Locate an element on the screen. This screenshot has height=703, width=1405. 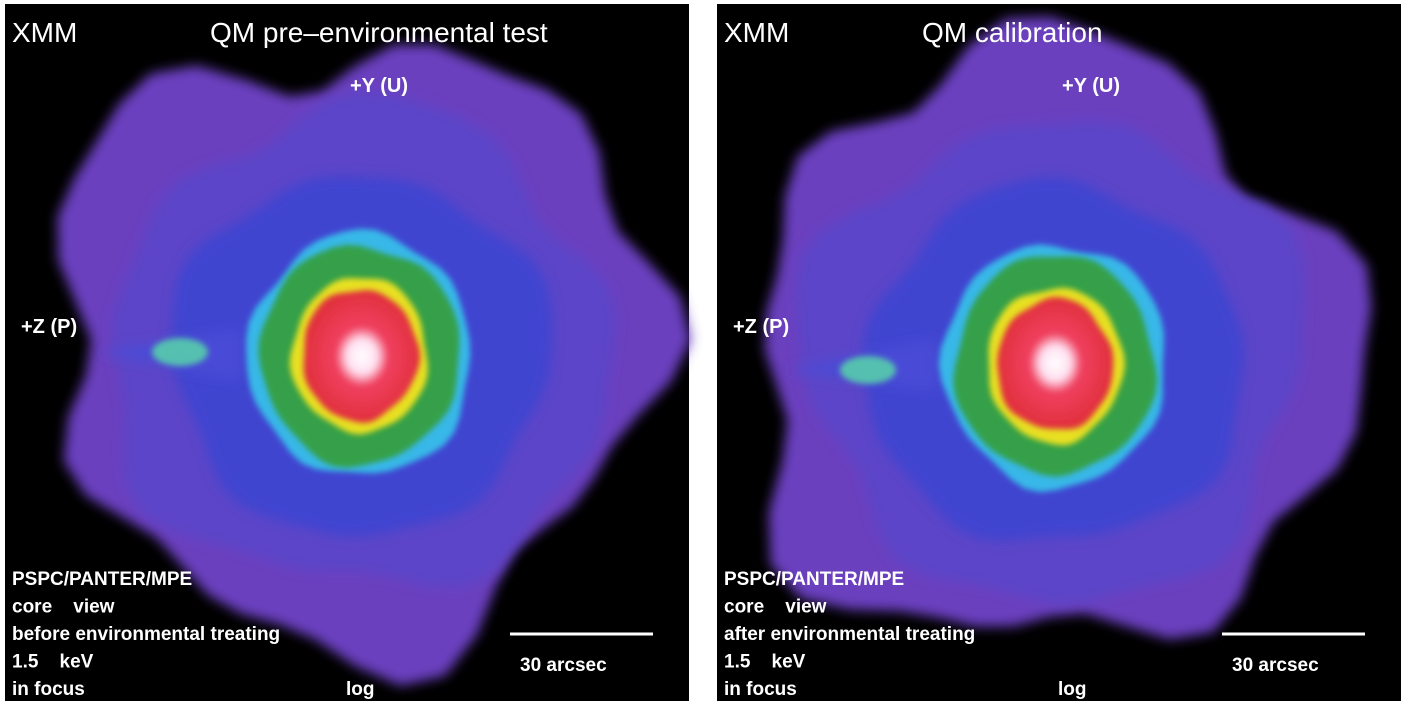
info-line: before environmental treating is located at coordinates (146, 634).